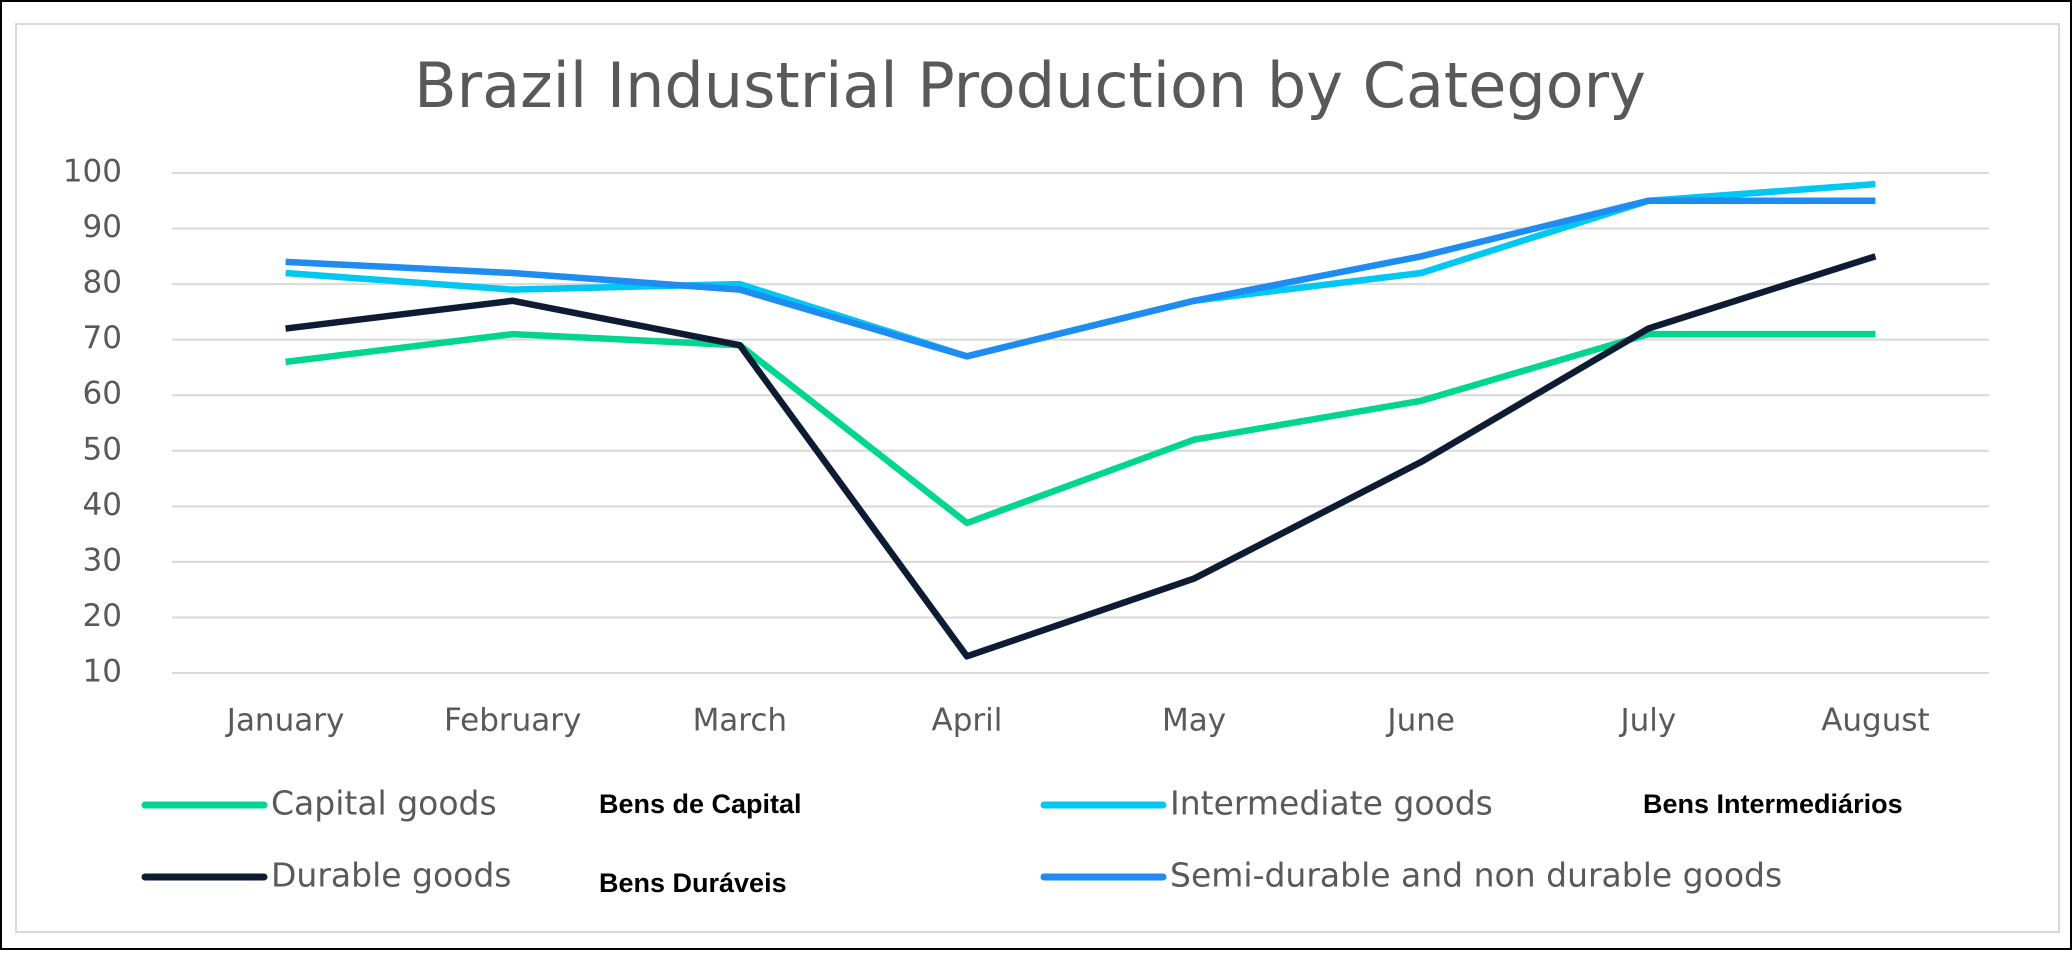 This screenshot has height=954, width=2072. I want to click on series-line, so click(1080, 278).